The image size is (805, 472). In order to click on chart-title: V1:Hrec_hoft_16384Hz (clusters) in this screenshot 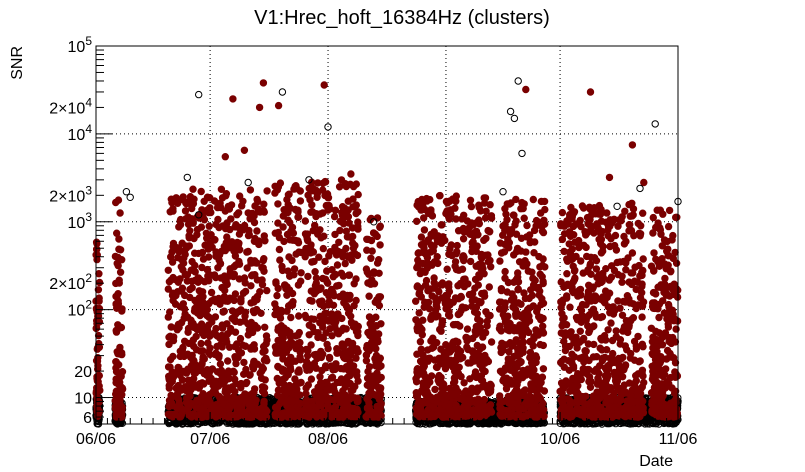, I will do `click(402, 18)`.